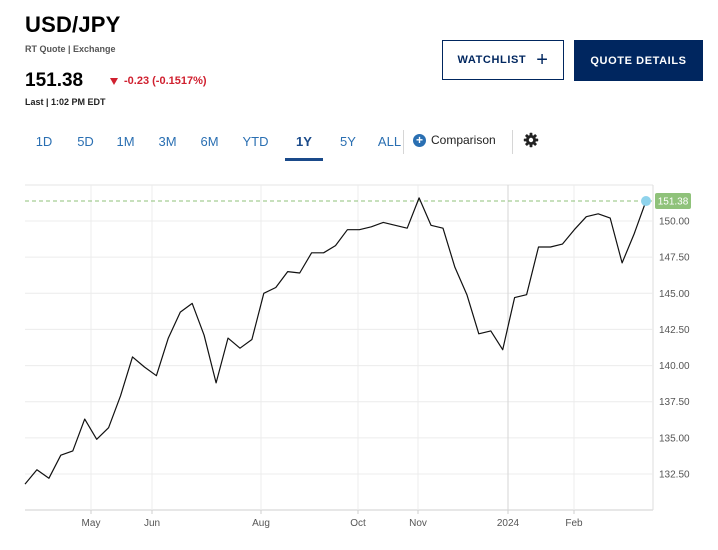  Describe the element at coordinates (419, 140) in the screenshot. I see `plus-circle-icon: +` at that location.